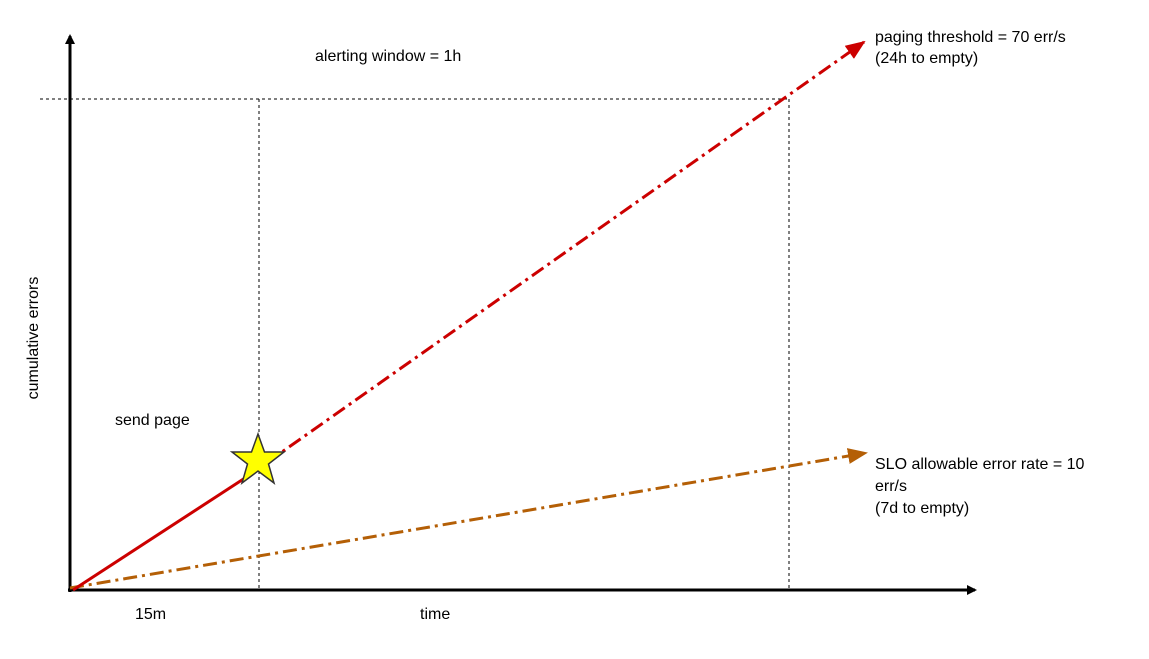 The width and height of the screenshot is (1149, 659). I want to click on page-star, so click(258, 458).